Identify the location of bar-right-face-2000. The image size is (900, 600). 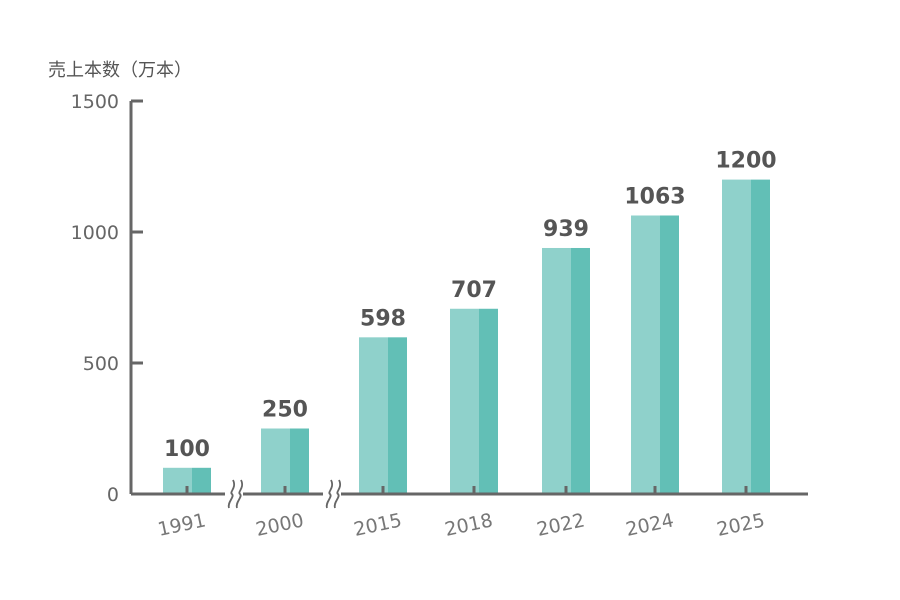
(299, 461).